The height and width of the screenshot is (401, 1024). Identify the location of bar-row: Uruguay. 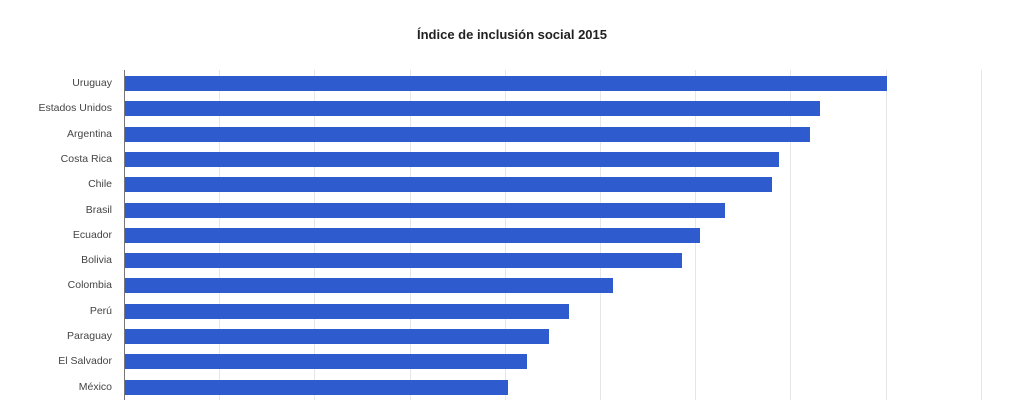
(512, 84).